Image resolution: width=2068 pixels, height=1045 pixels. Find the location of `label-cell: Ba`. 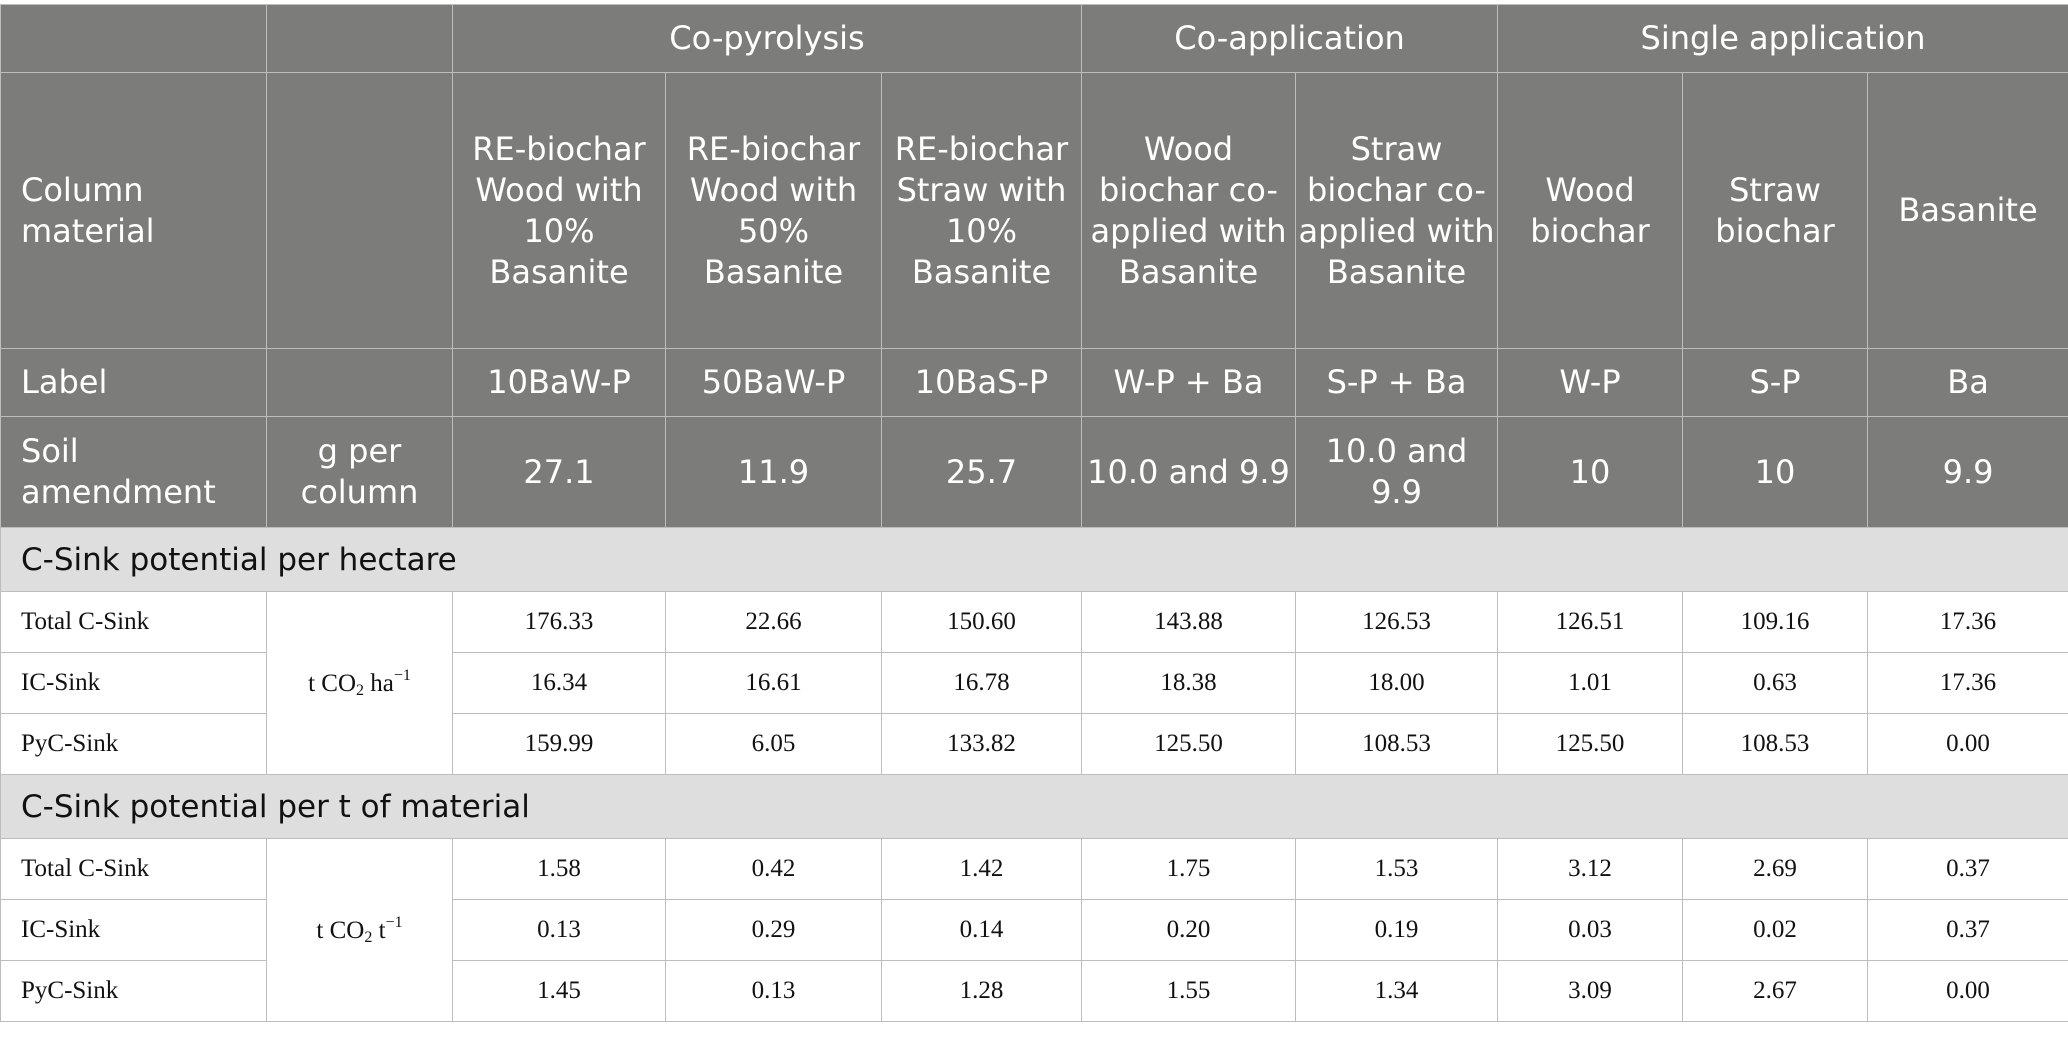

label-cell: Ba is located at coordinates (1967, 382).